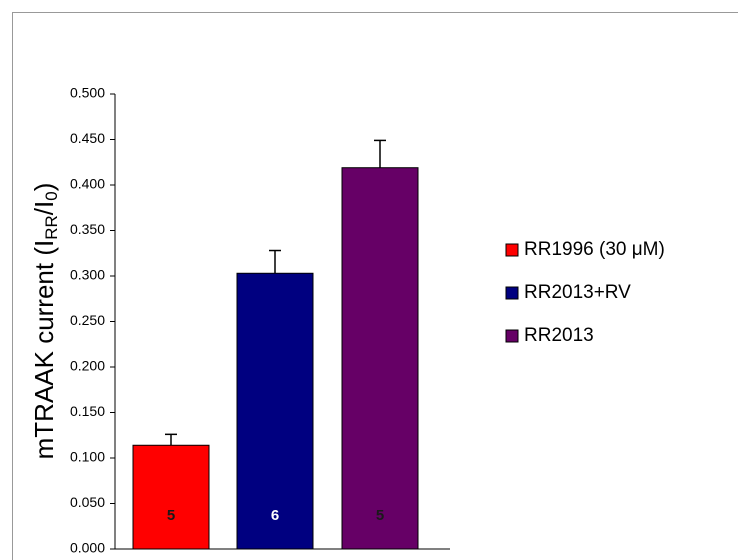 The image size is (738, 560). What do you see at coordinates (51, 227) in the screenshot?
I see `y-label-sub: RR` at bounding box center [51, 227].